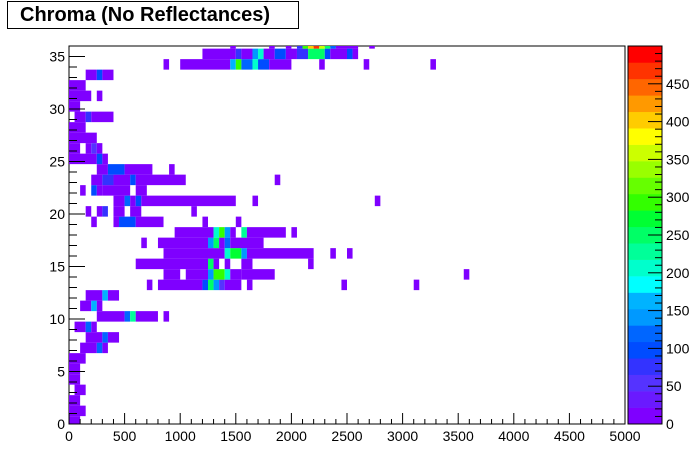  I want to click on z-tick-label: 0, so click(670, 424).